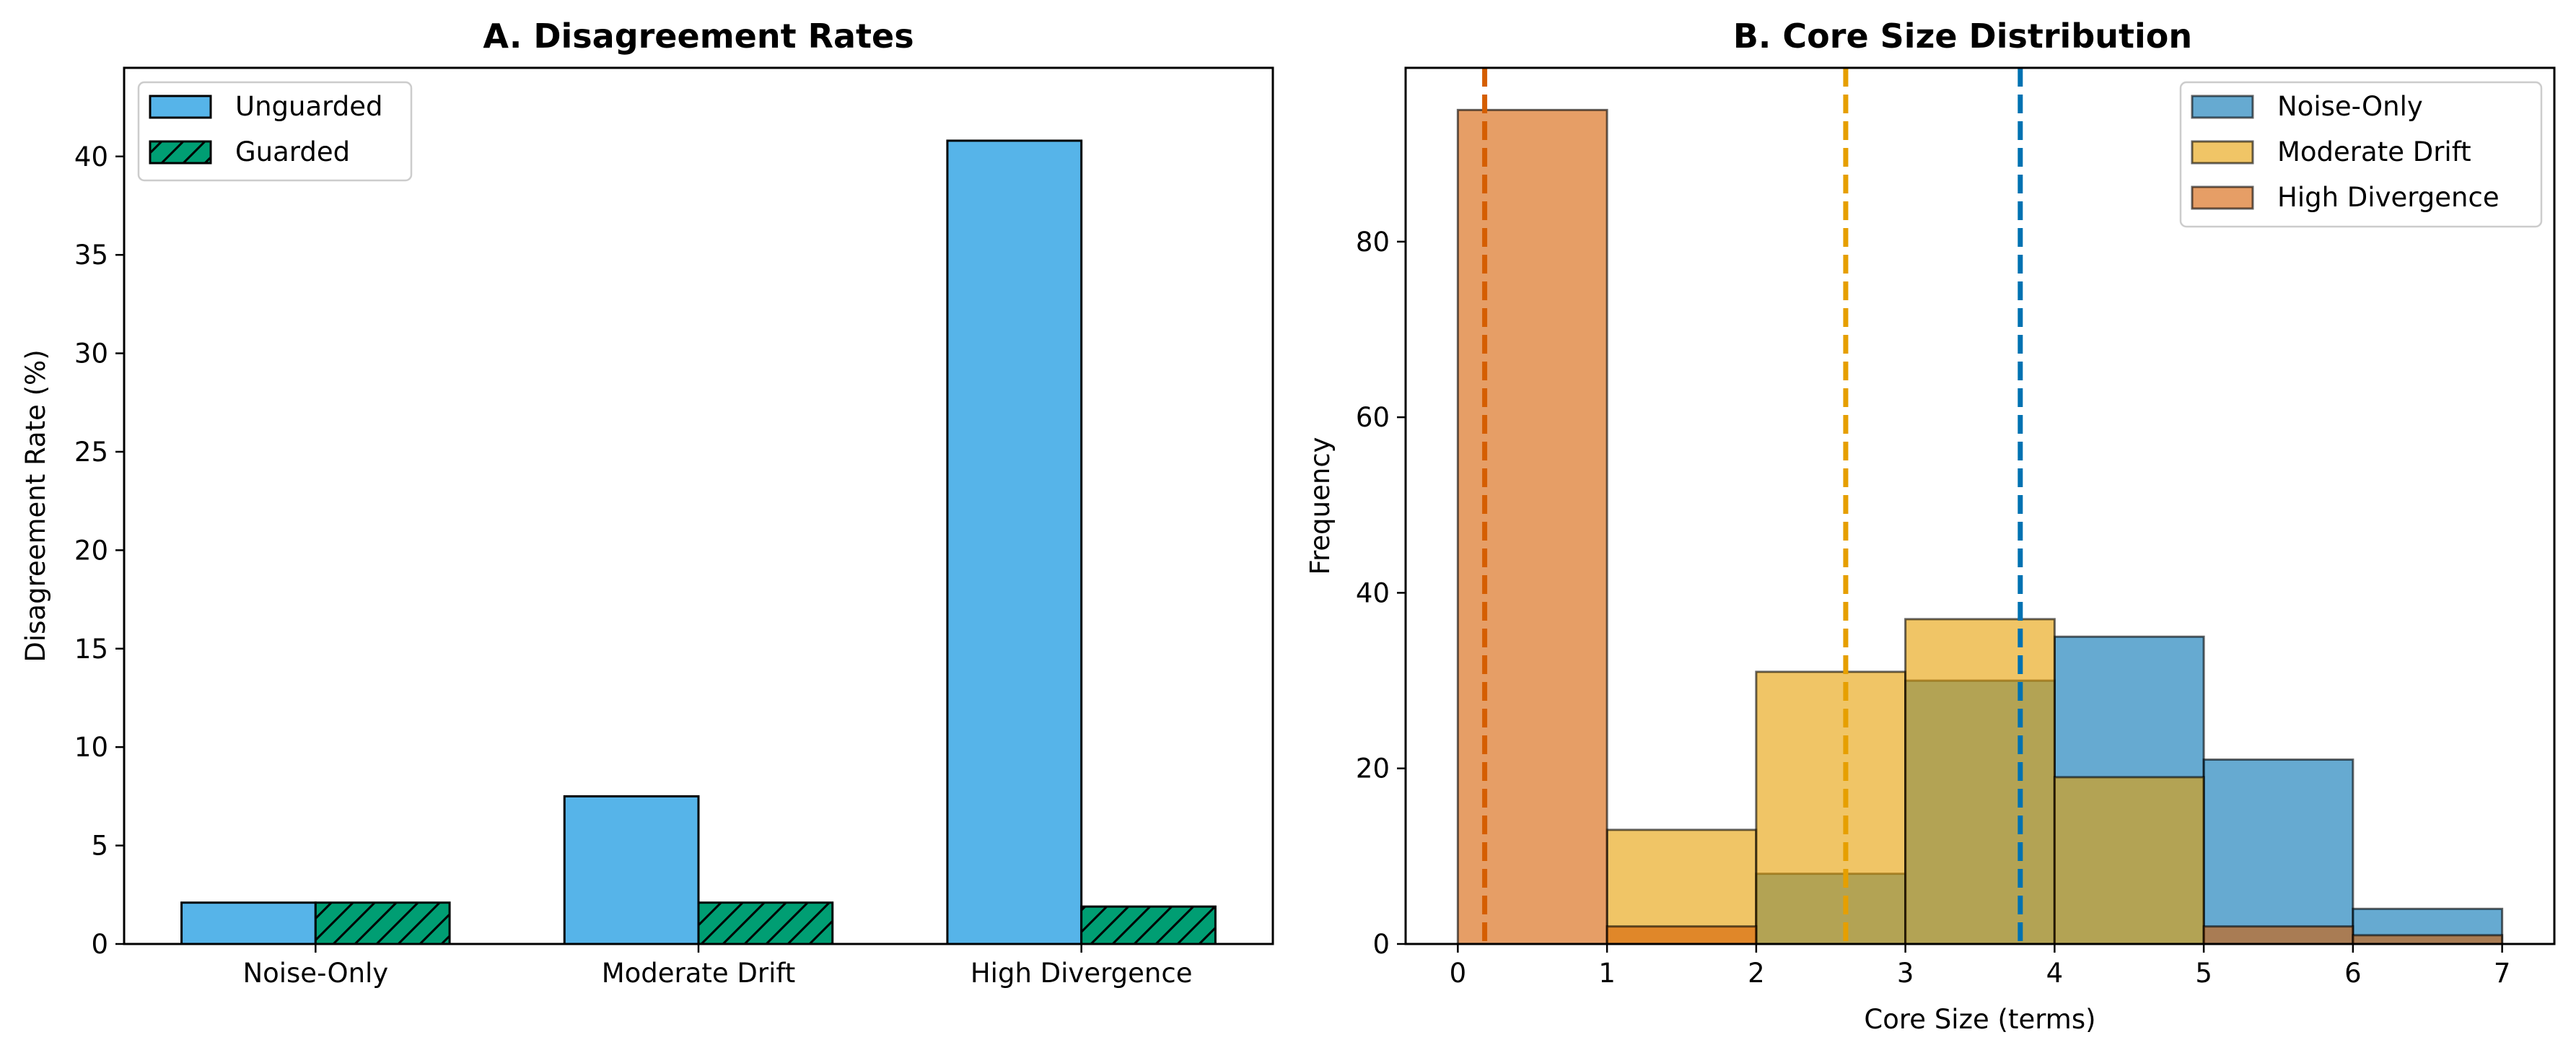  I want to click on bar-unguarded-moderate-drift, so click(631, 870).